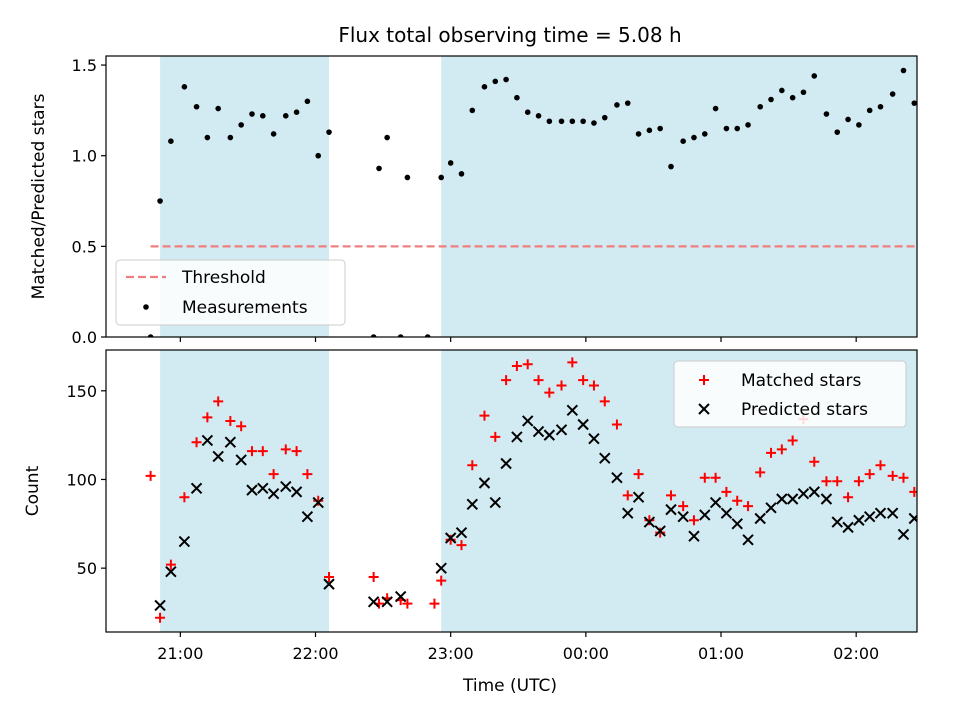 This screenshot has width=960, height=720. What do you see at coordinates (517, 437) in the screenshot?
I see `predicted-stars-point-26-glyph` at bounding box center [517, 437].